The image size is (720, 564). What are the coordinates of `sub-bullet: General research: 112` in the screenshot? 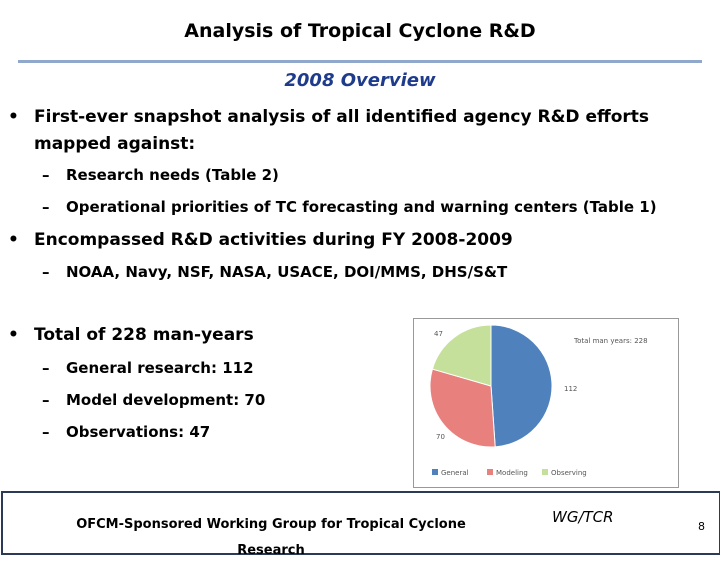 It's located at (147, 368).